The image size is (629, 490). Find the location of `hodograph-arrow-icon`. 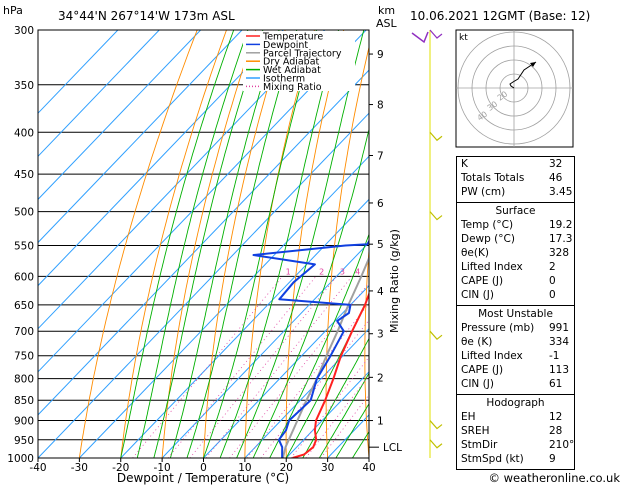

hodograph-arrow-icon is located at coordinates (533, 64).